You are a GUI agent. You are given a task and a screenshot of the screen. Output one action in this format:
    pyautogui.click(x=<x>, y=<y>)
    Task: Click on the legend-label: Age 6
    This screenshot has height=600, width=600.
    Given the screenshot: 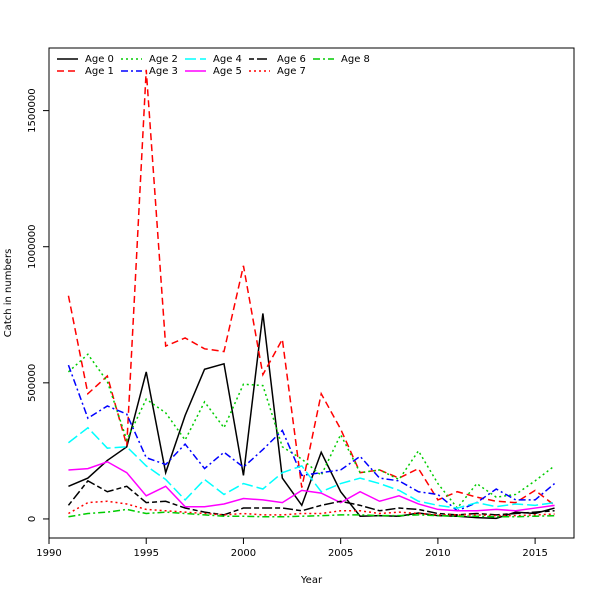 What is the action you would take?
    pyautogui.click(x=291, y=59)
    